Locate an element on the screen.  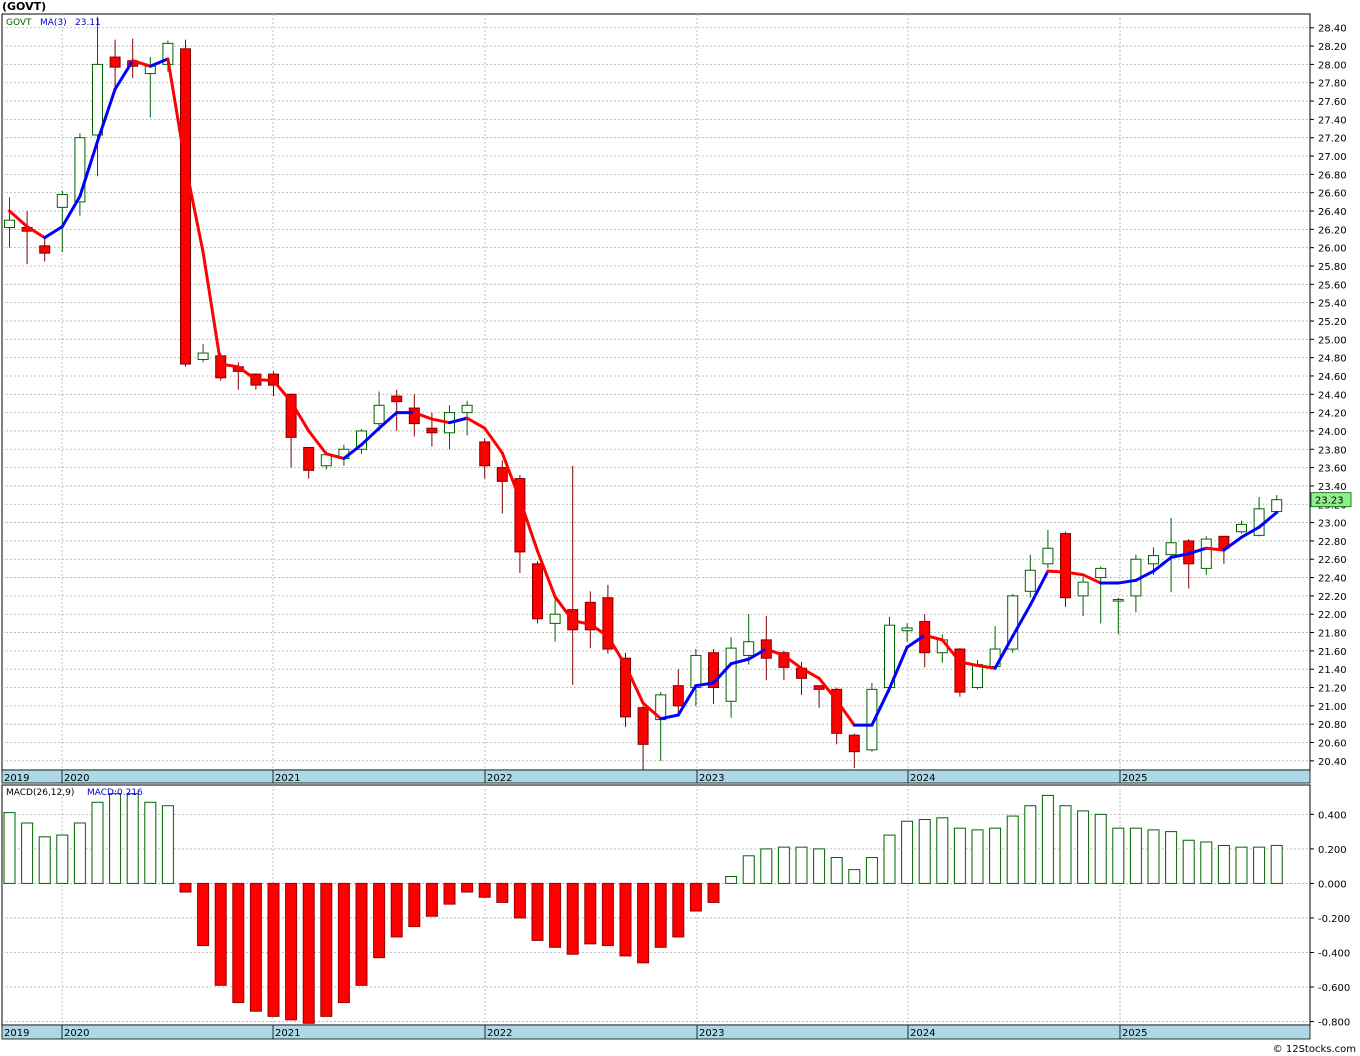
price-tick-label: 25.40 is located at coordinates (1332, 304).